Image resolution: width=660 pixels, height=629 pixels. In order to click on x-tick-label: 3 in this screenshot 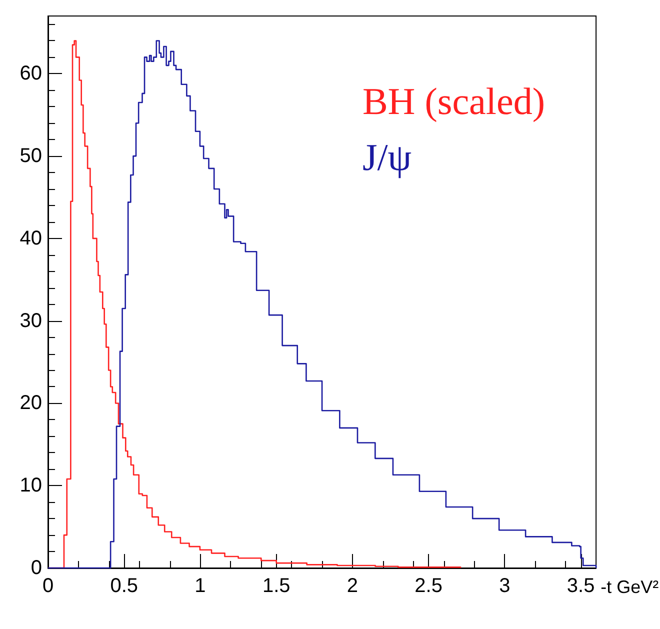, I will do `click(504, 586)`.